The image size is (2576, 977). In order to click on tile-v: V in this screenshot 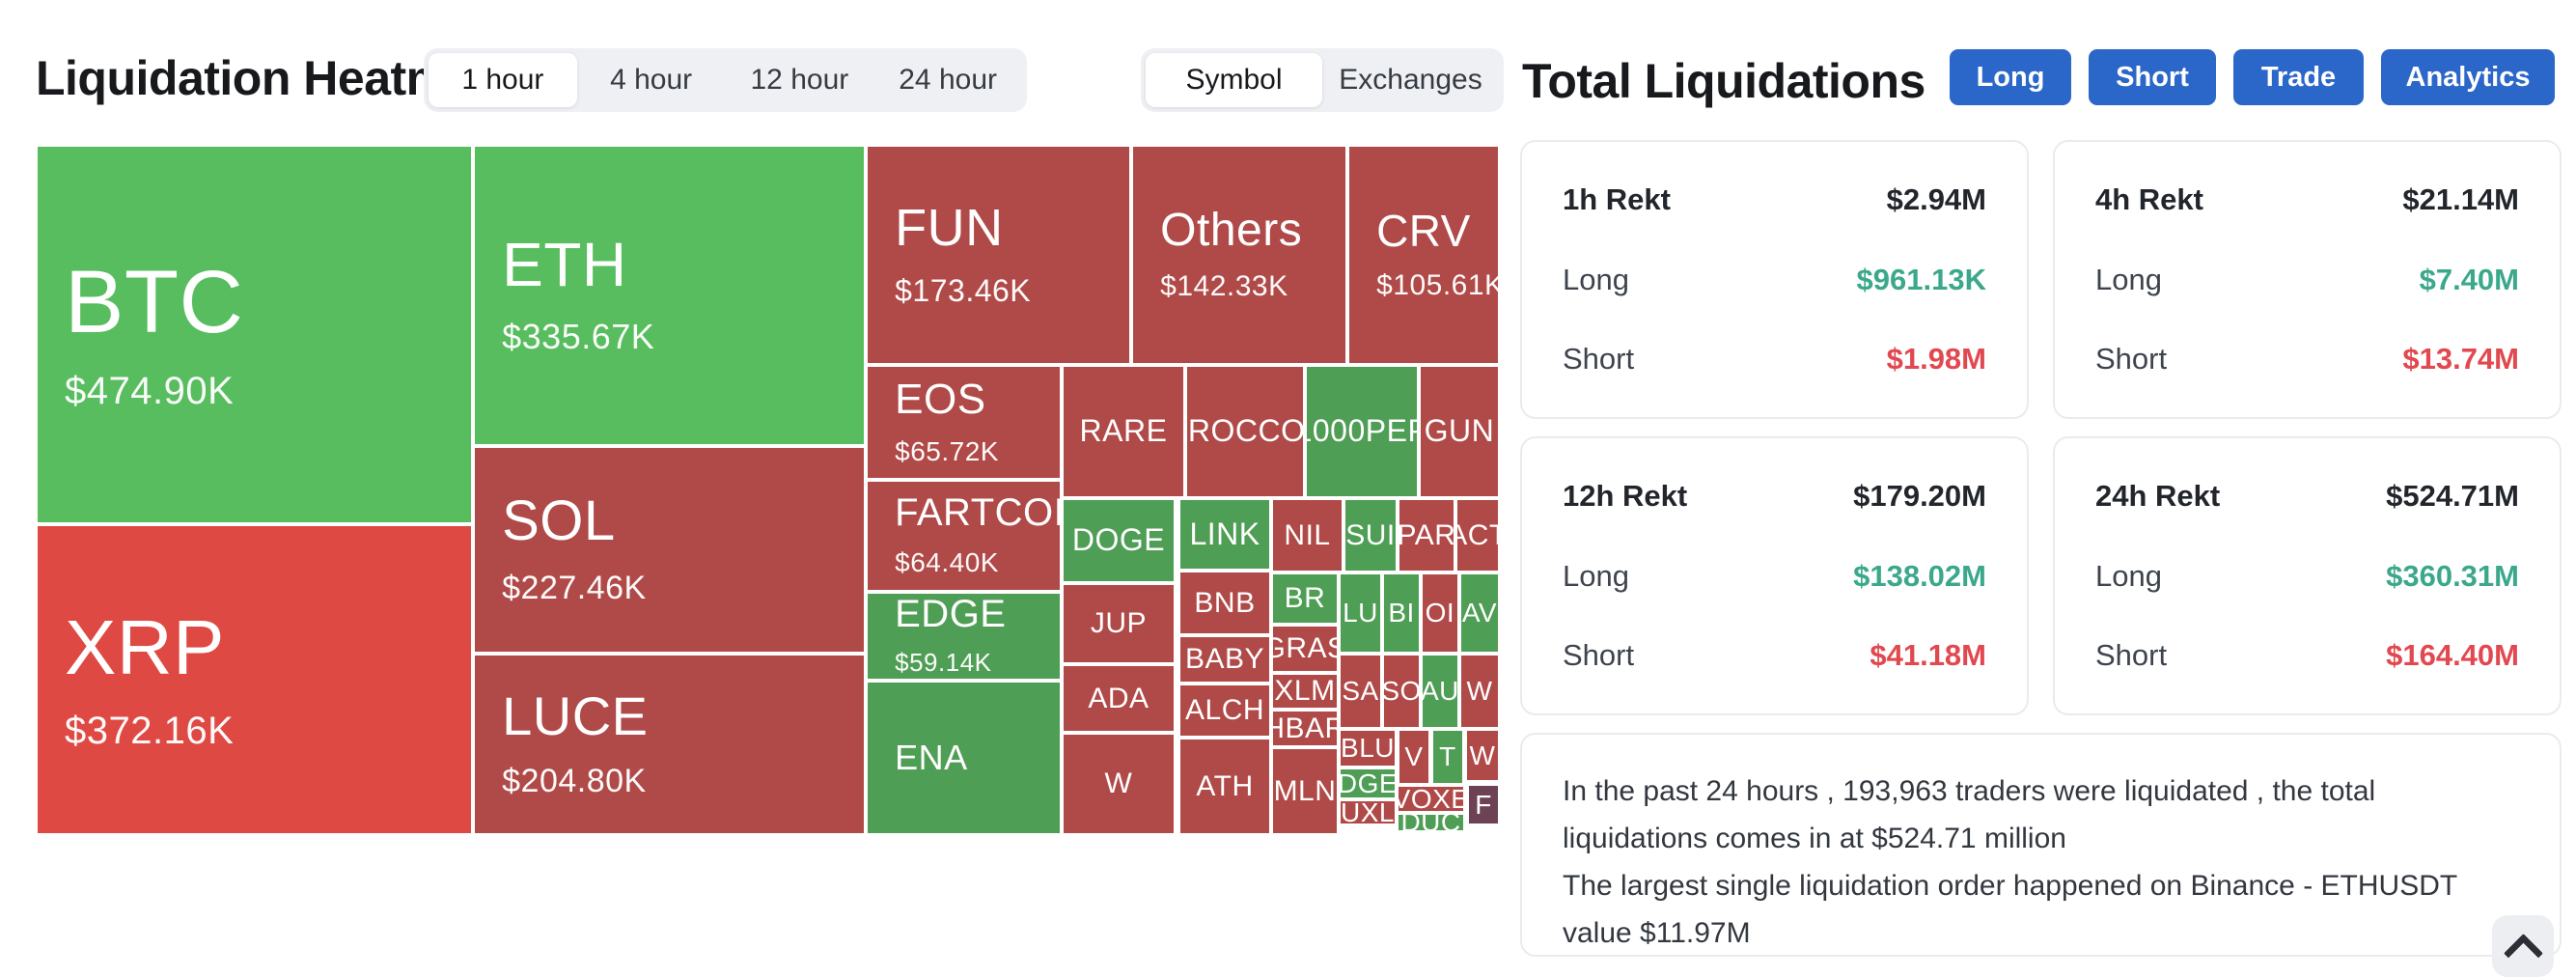, I will do `click(1413, 757)`.